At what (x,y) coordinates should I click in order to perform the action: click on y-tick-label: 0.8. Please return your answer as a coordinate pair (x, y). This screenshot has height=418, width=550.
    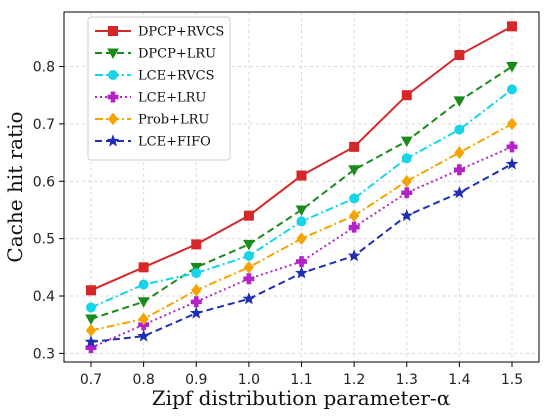
    Looking at the image, I should click on (44, 68).